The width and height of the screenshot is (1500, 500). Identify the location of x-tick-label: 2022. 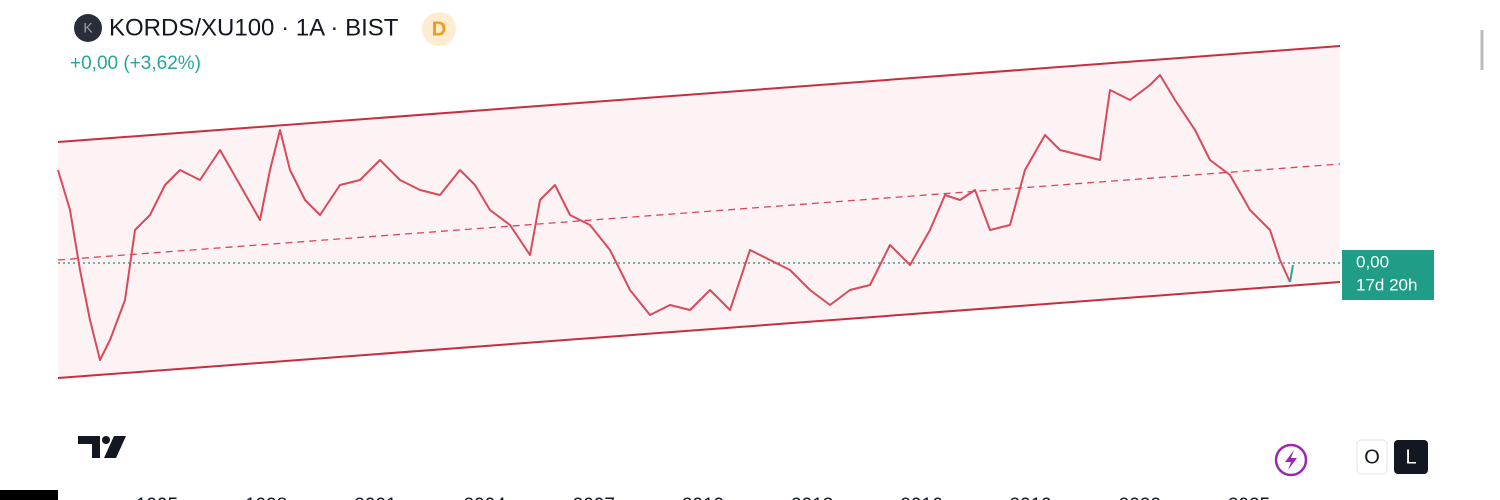
(1140, 497).